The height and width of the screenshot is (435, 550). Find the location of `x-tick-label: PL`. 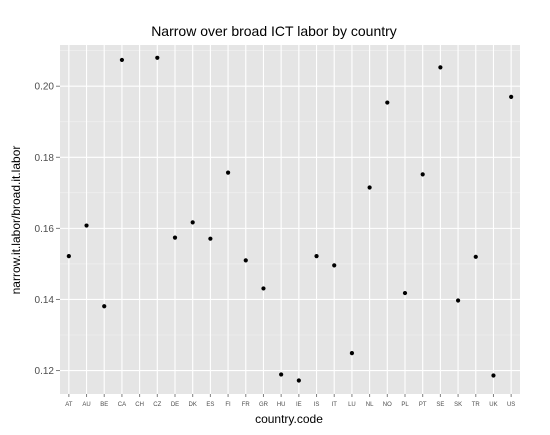

x-tick-label: PL is located at coordinates (405, 405).